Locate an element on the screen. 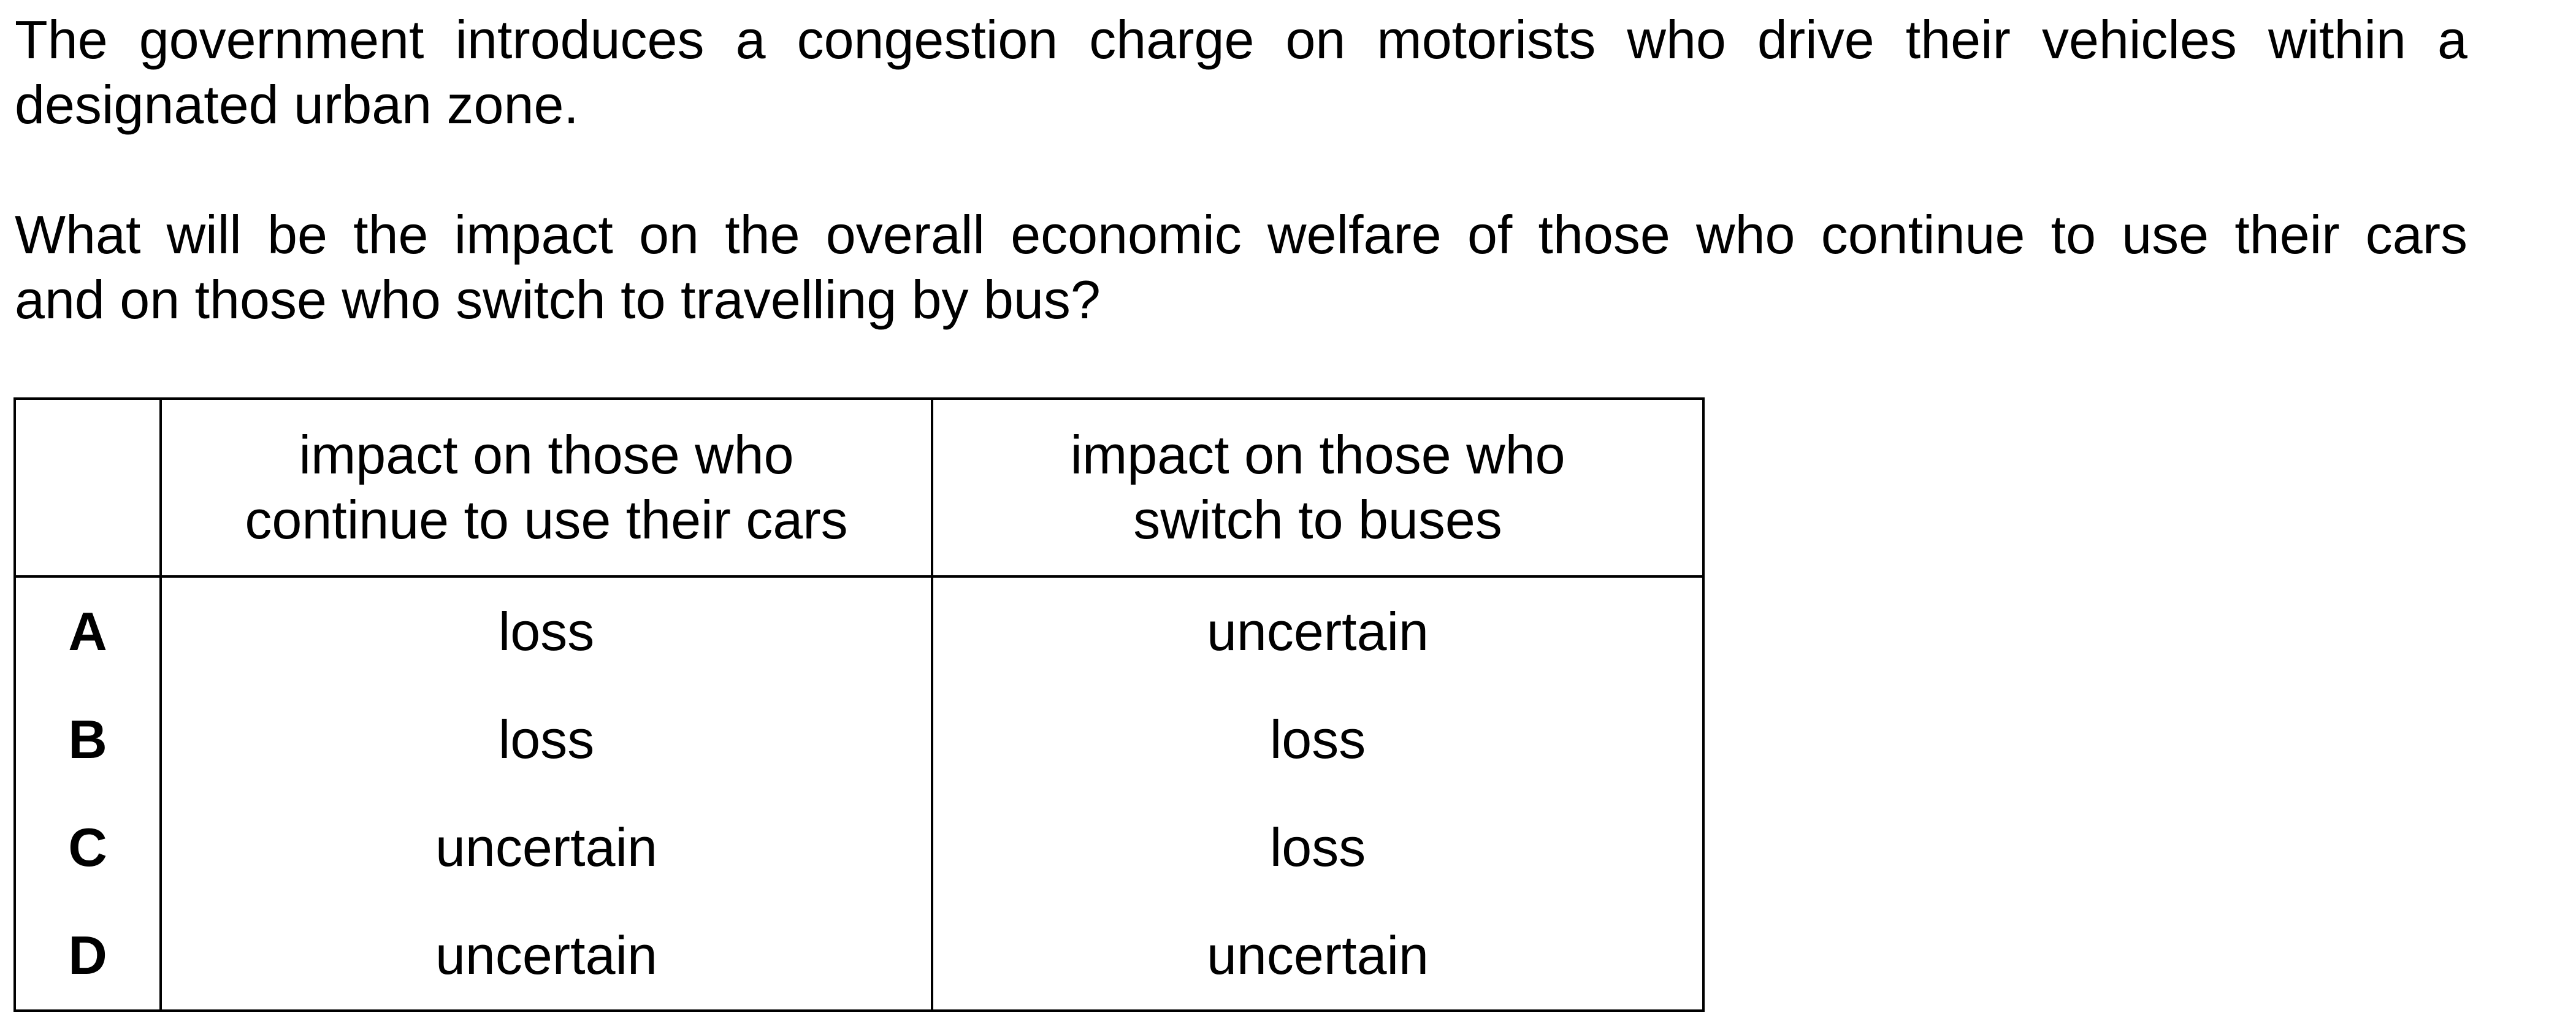 The width and height of the screenshot is (2576, 1026). option-letter: D is located at coordinates (87, 957).